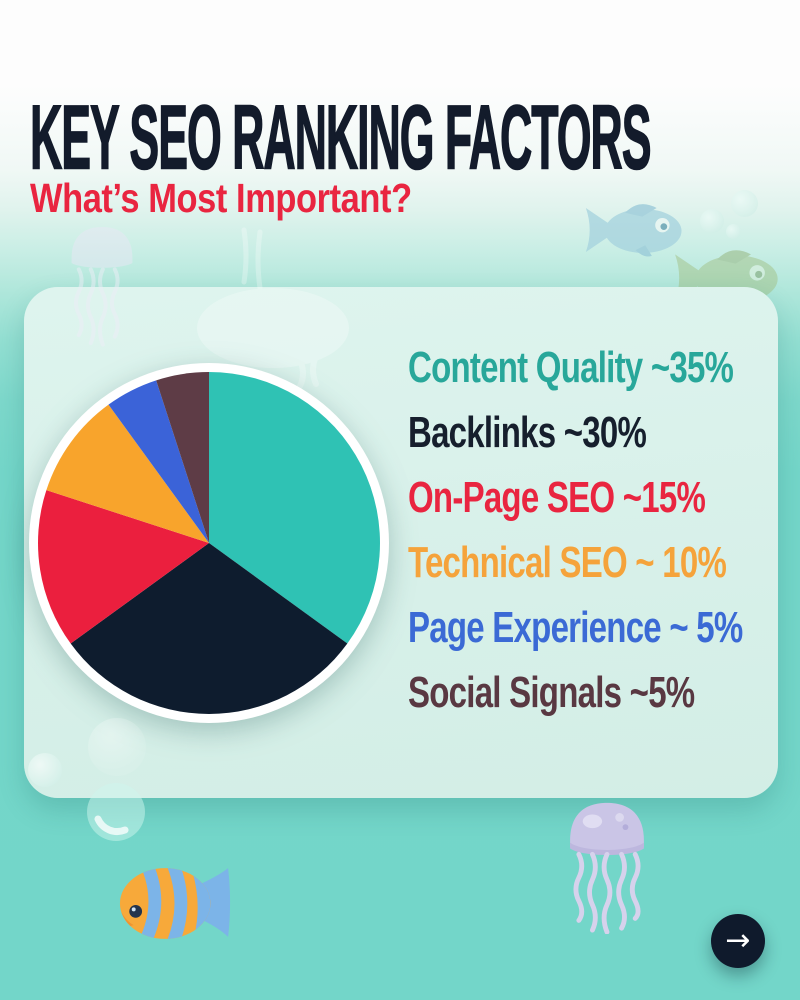 The image size is (800, 1000). I want to click on pie-slice-backlinks, so click(209, 628).